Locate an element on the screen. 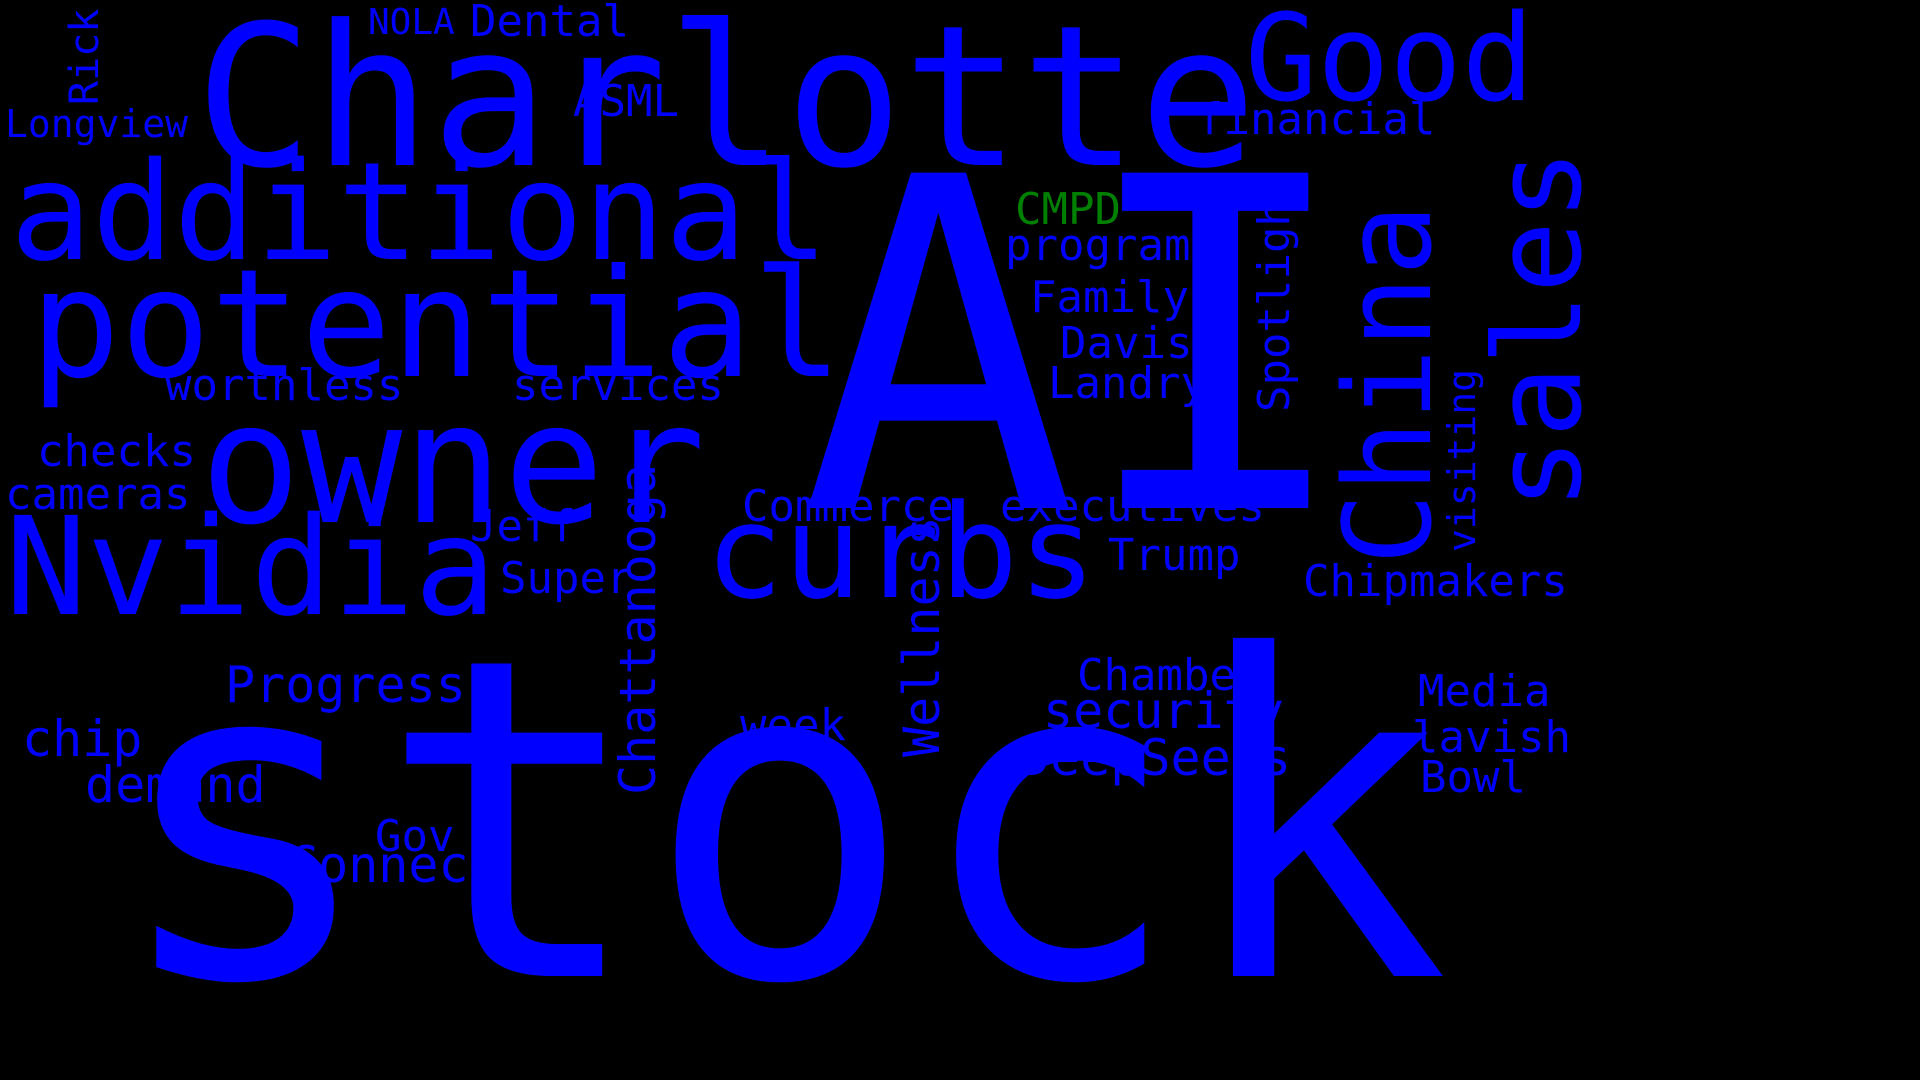 Image resolution: width=1920 pixels, height=1080 pixels. word-charlotte: Charlotte is located at coordinates (726, 106).